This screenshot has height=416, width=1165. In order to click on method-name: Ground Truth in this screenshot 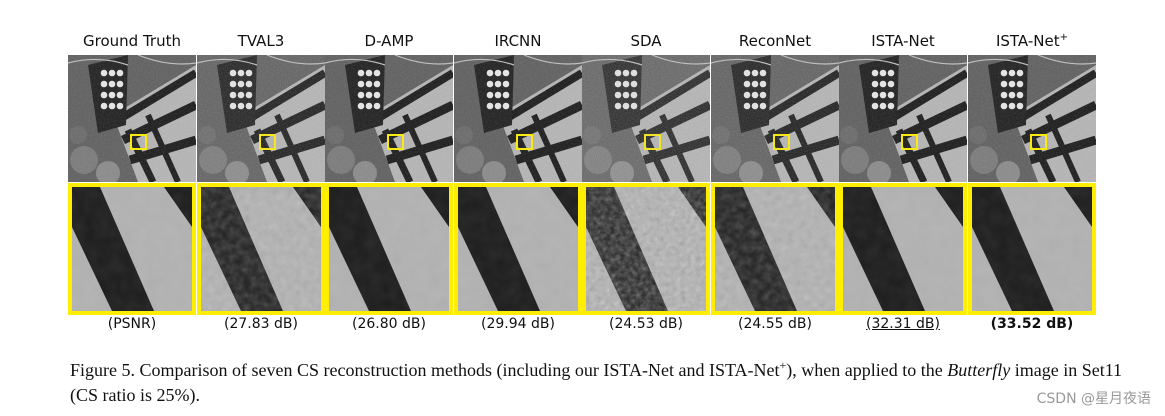, I will do `click(132, 41)`.